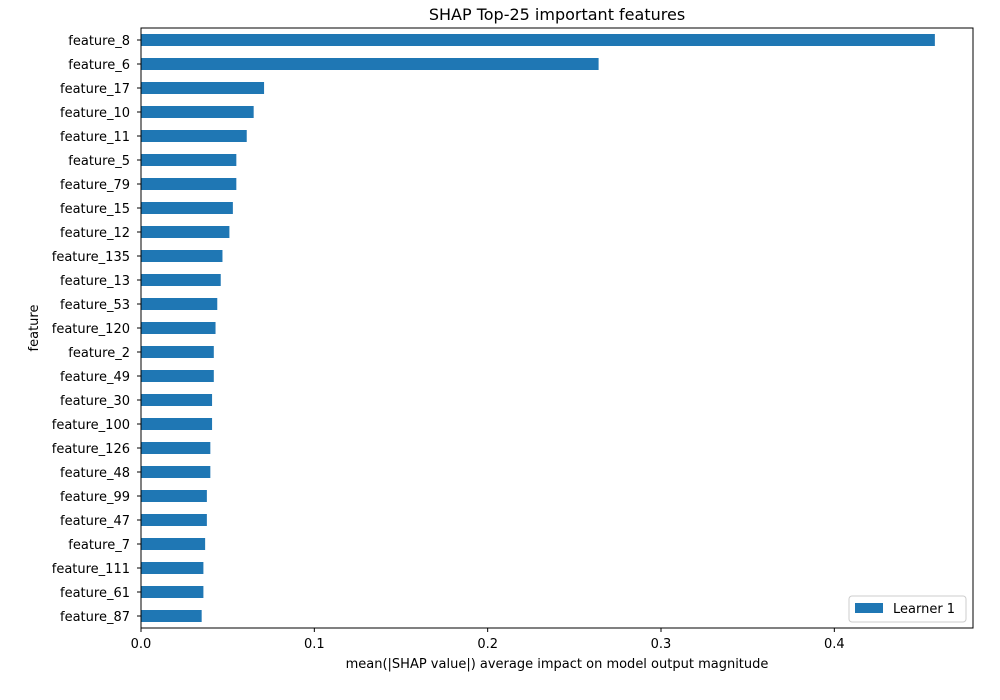  What do you see at coordinates (95, 521) in the screenshot?
I see `y-tick-label: feature_47` at bounding box center [95, 521].